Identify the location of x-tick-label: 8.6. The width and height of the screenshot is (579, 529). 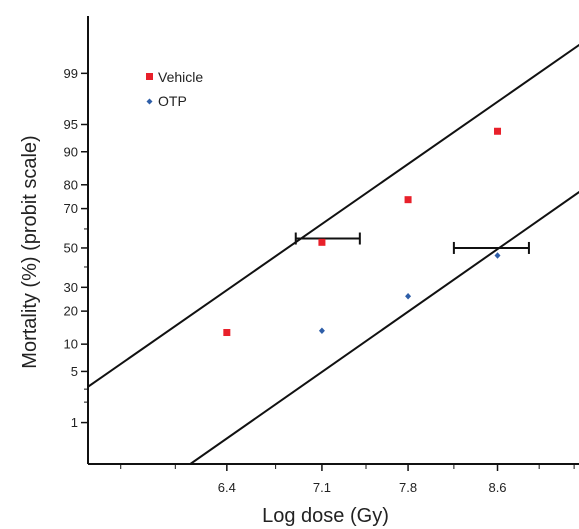
(497, 487).